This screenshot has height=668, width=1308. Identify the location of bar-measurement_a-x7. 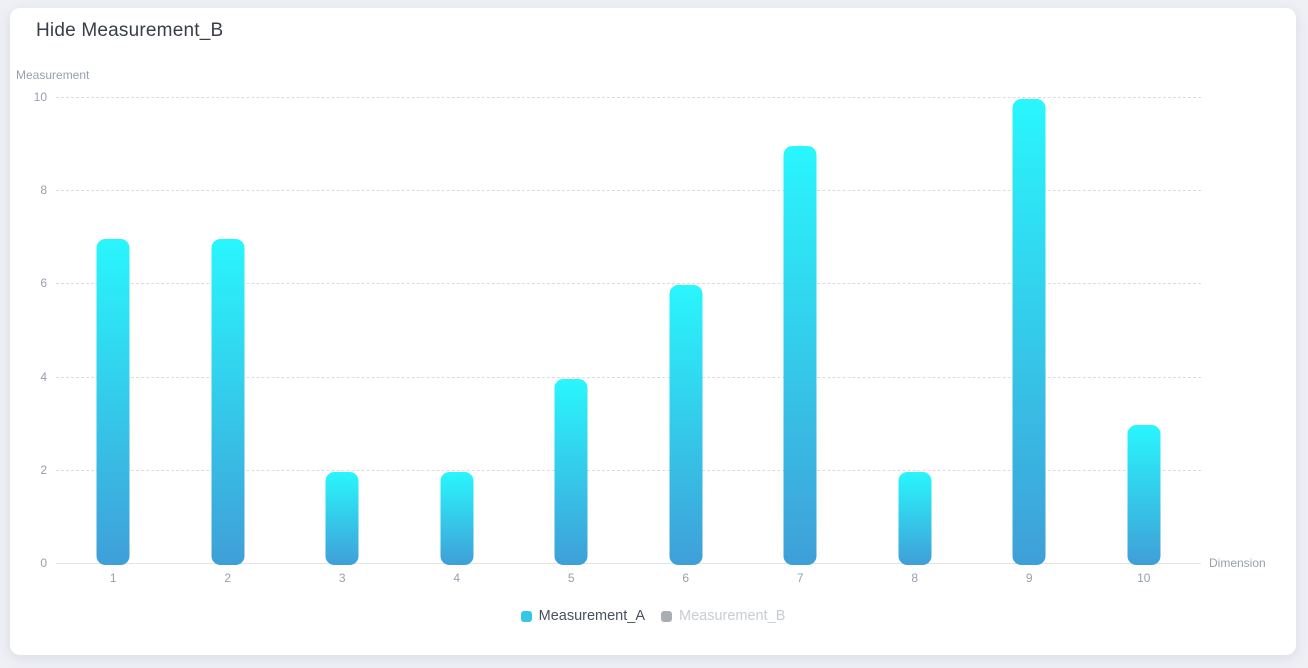
(800, 355).